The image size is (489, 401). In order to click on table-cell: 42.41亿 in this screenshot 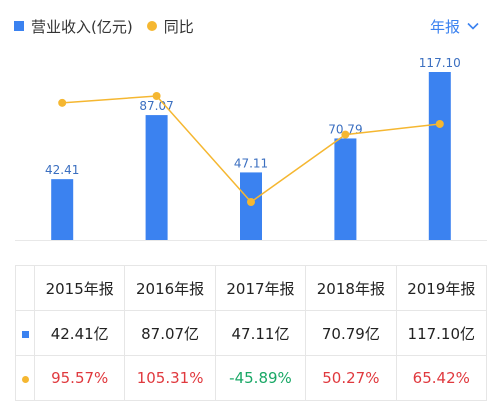, I will do `click(79, 333)`.